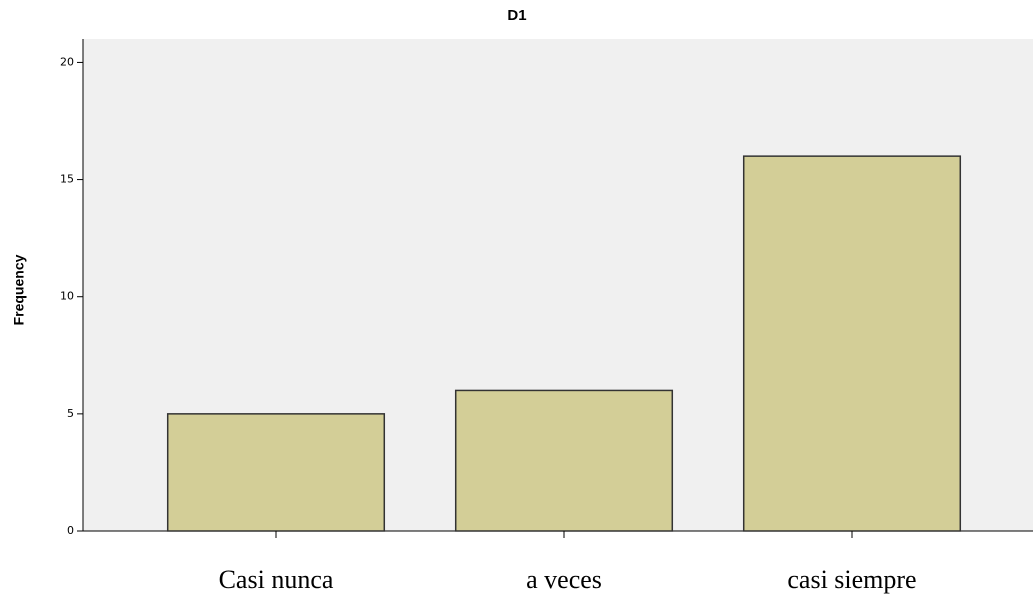  What do you see at coordinates (67, 61) in the screenshot?
I see `y-tick-label: 20` at bounding box center [67, 61].